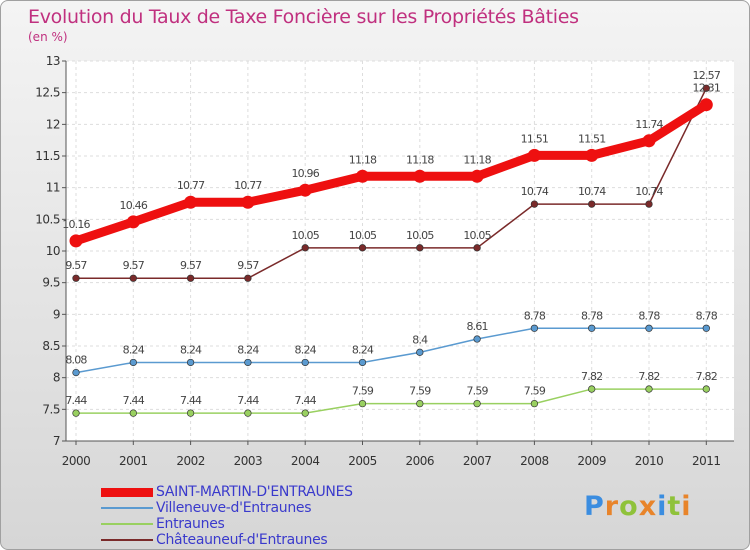  I want to click on y-tick-label: 9.5, so click(51, 283).